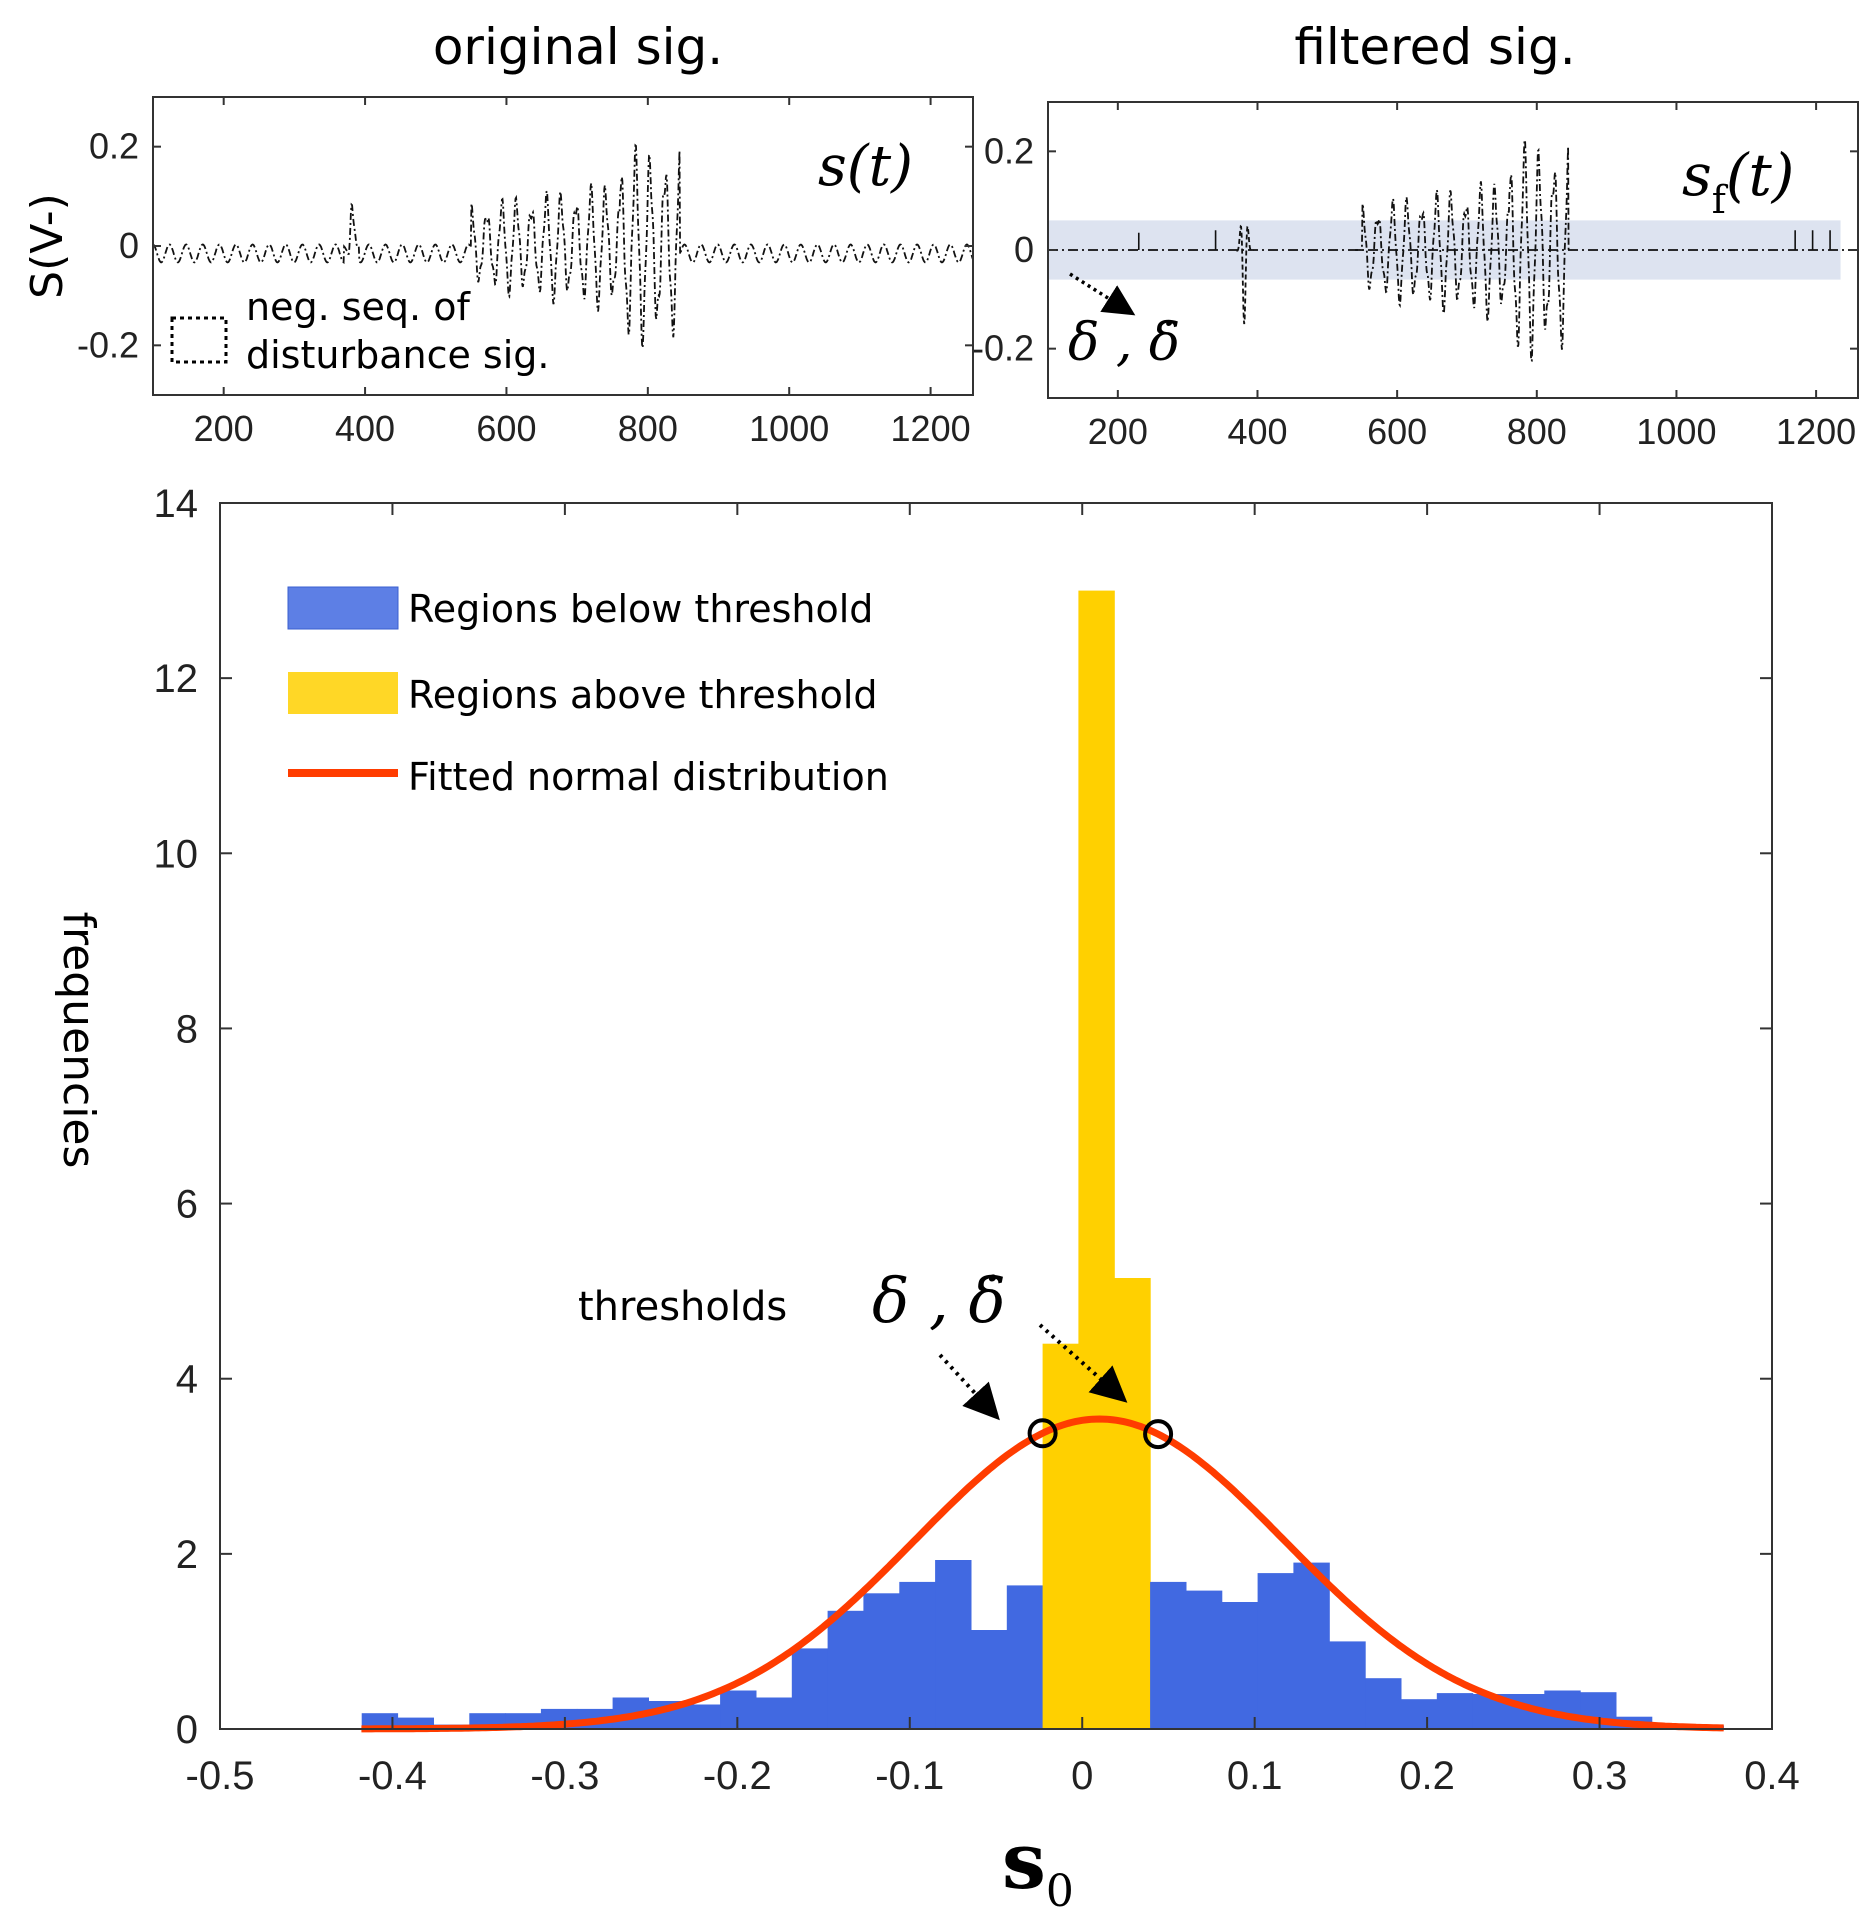 Image resolution: width=1871 pixels, height=1921 pixels. What do you see at coordinates (643, 695) in the screenshot?
I see `legend-above-label: Regions above threshold` at bounding box center [643, 695].